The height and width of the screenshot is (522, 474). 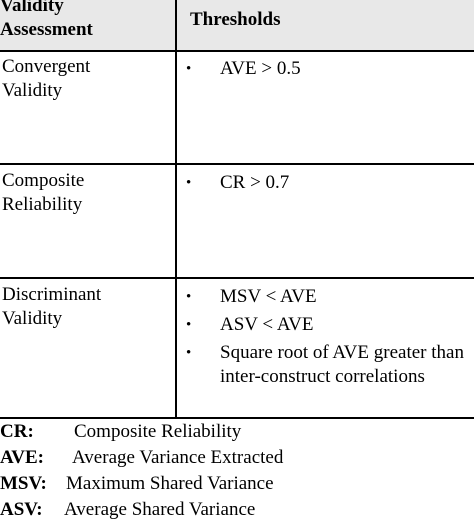 What do you see at coordinates (17, 431) in the screenshot?
I see `legend-abbr: CR:` at bounding box center [17, 431].